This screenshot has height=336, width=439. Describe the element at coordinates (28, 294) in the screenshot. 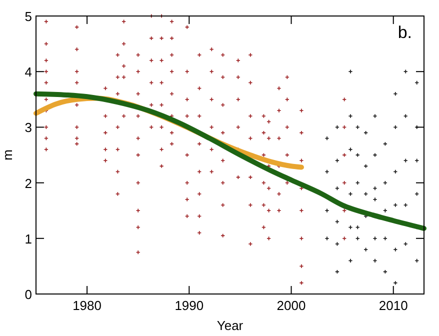

I see `y-tick-label: 0` at that location.